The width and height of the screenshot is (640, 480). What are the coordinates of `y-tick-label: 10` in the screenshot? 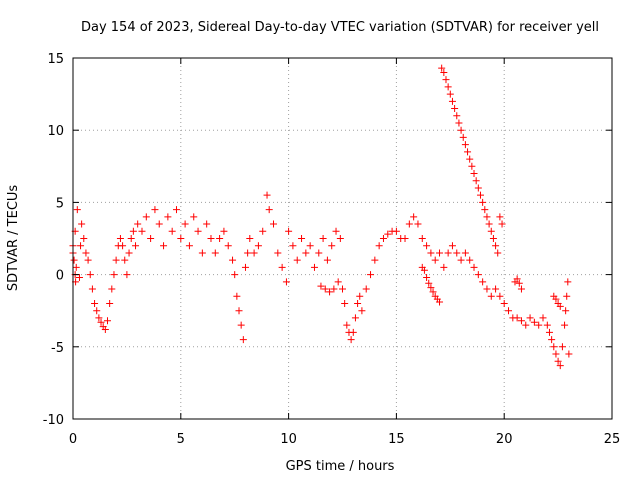 It's located at (55, 131).